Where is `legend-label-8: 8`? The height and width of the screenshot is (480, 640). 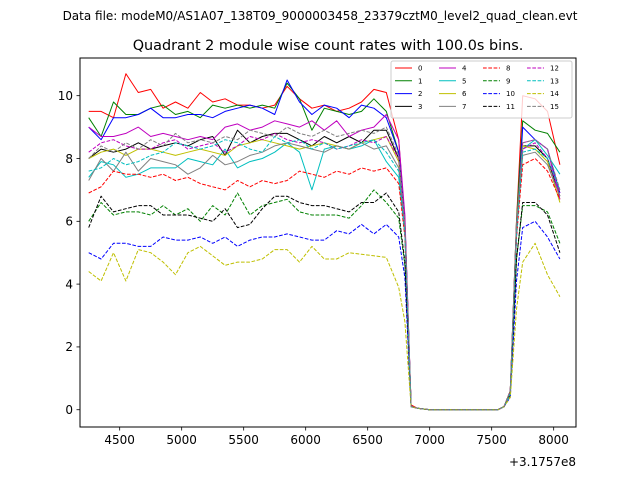
legend-label-8: 8 is located at coordinates (508, 69).